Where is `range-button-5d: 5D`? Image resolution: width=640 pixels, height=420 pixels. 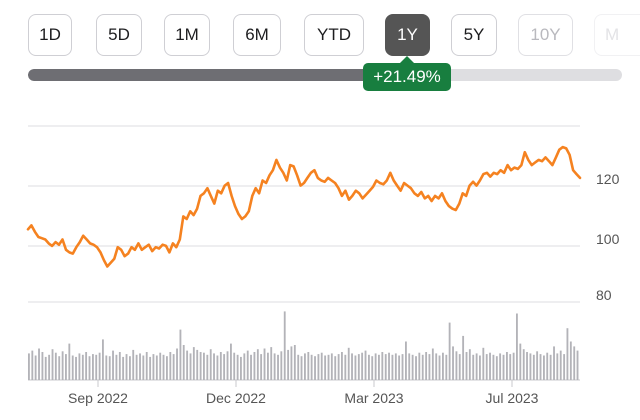
range-button-5d: 5D is located at coordinates (119, 35).